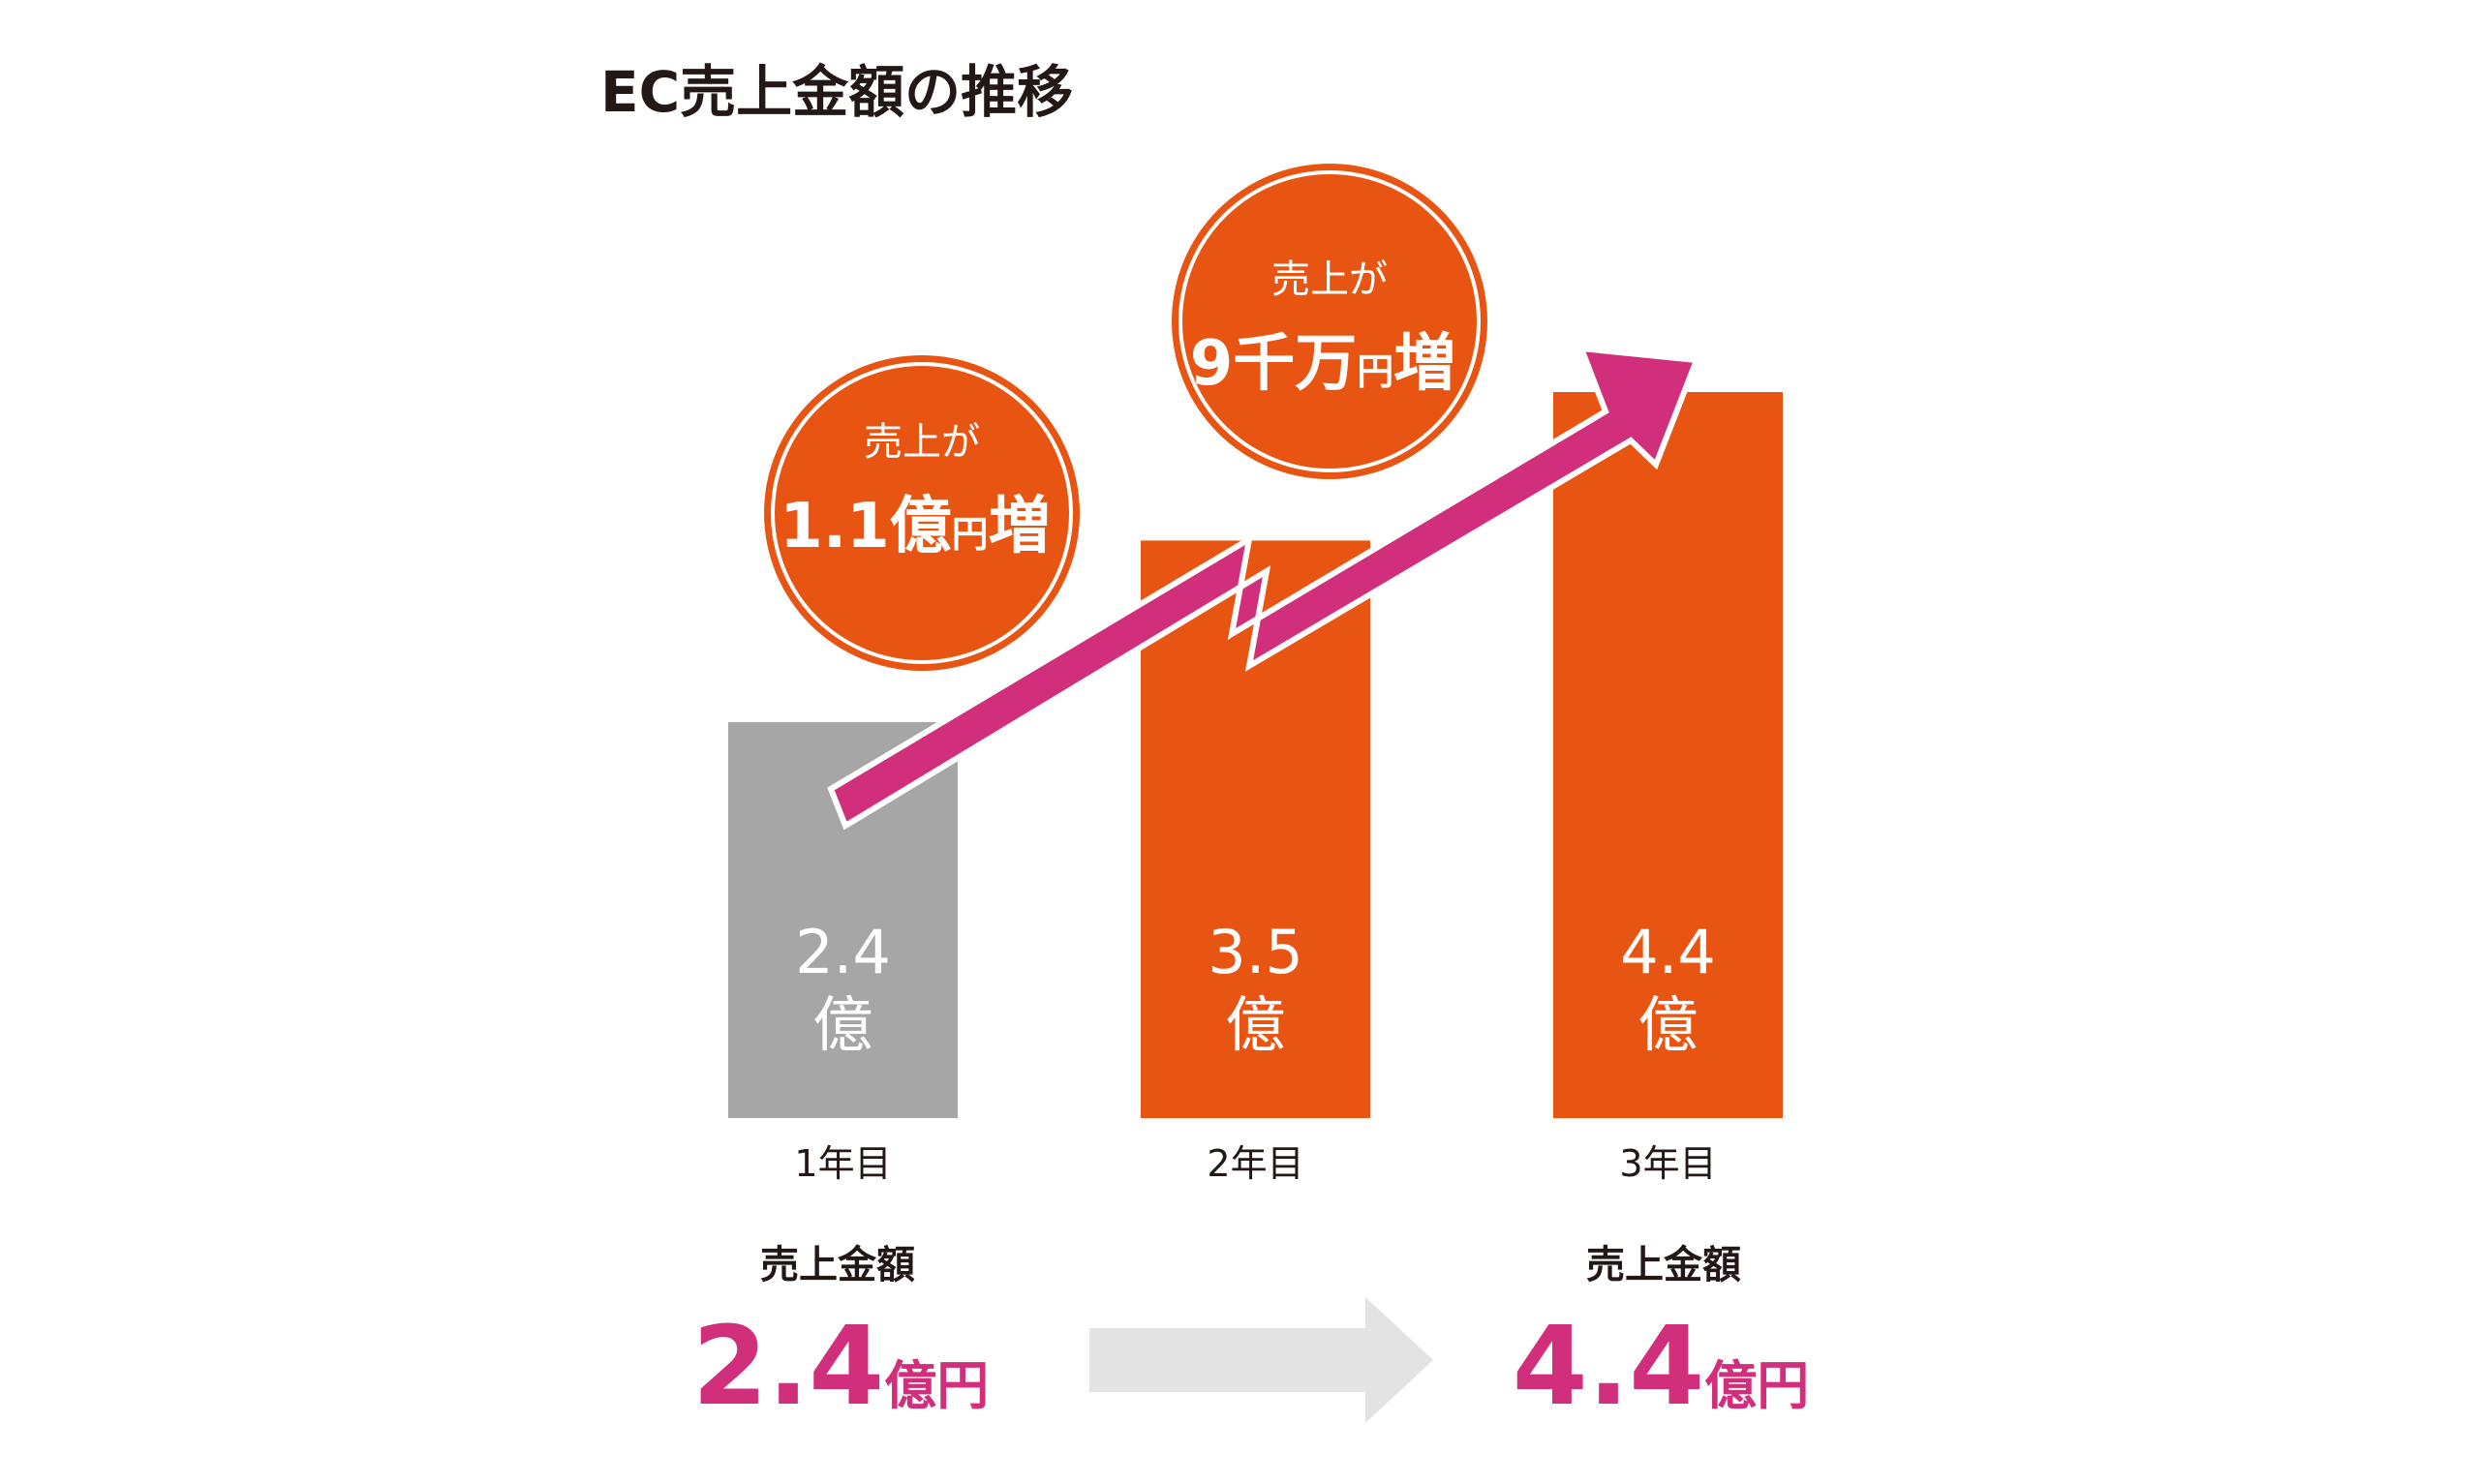 This screenshot has width=2479, height=1484. Describe the element at coordinates (1329, 279) in the screenshot. I see `annotation-2-line1: 売上が` at that location.